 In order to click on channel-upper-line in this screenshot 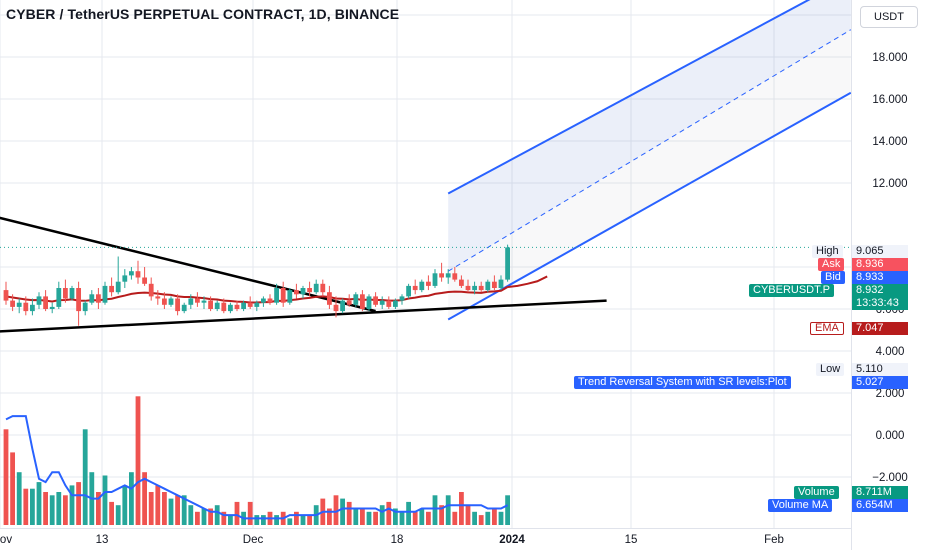, I will do `click(629, 97)`.